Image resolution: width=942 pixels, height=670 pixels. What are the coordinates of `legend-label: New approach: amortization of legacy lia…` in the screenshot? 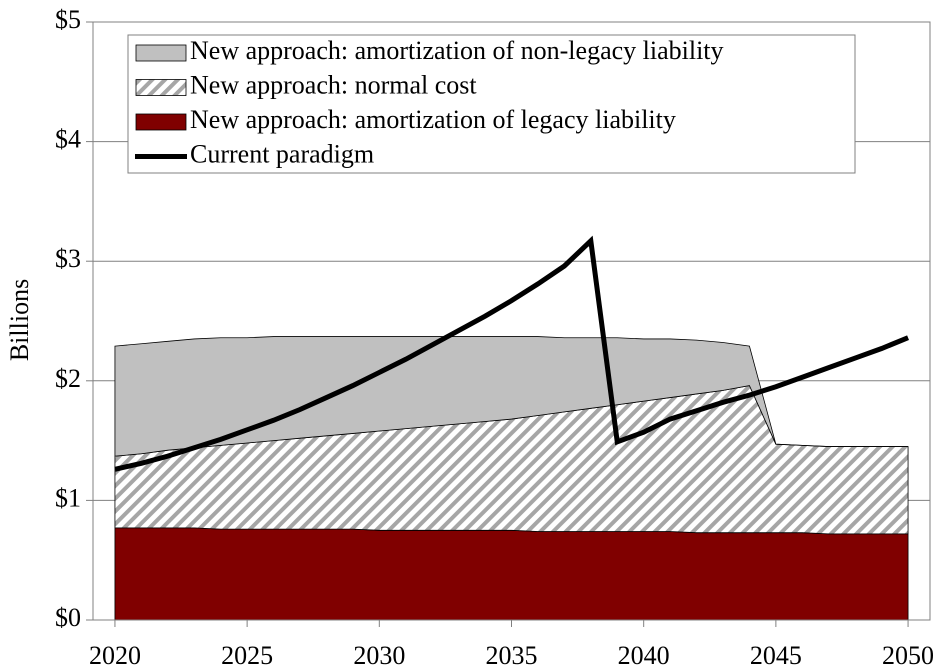 It's located at (433, 119).